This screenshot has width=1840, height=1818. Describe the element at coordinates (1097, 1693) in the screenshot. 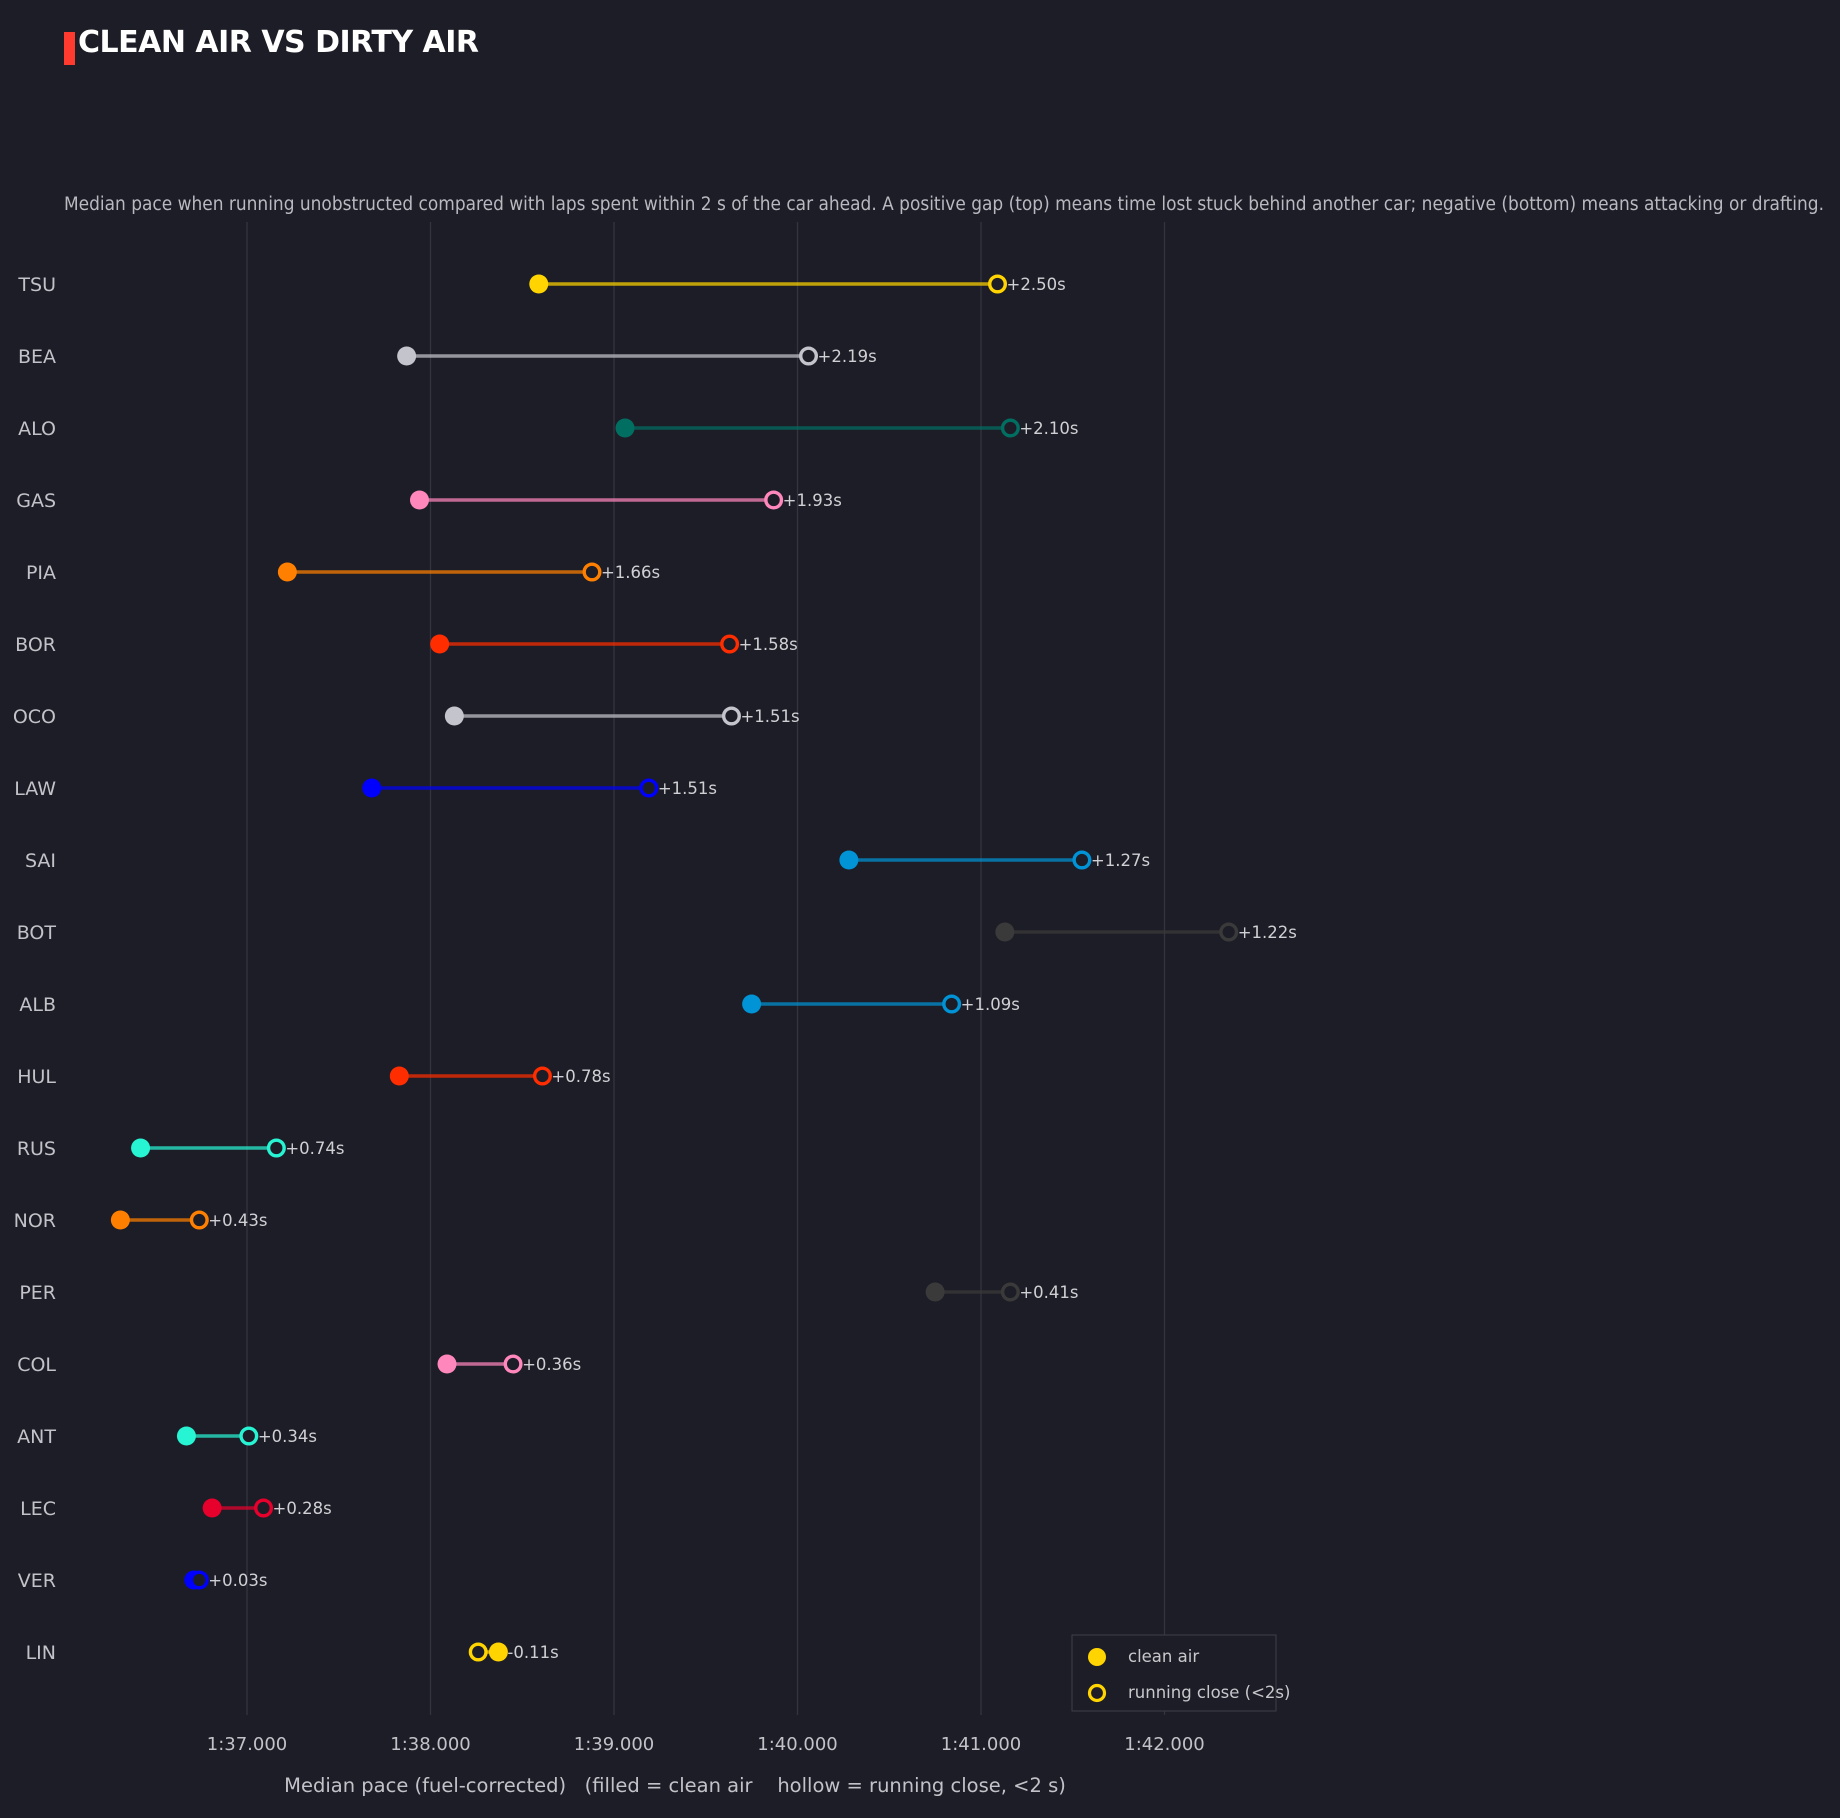

I see `legend-running-close-marker` at that location.